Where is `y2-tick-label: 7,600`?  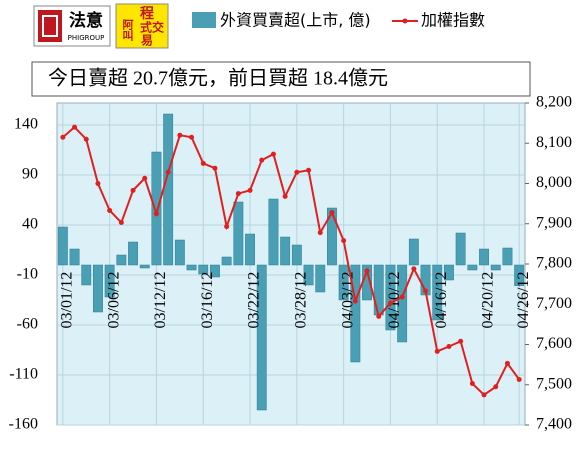
y2-tick-label: 7,600 is located at coordinates (554, 343).